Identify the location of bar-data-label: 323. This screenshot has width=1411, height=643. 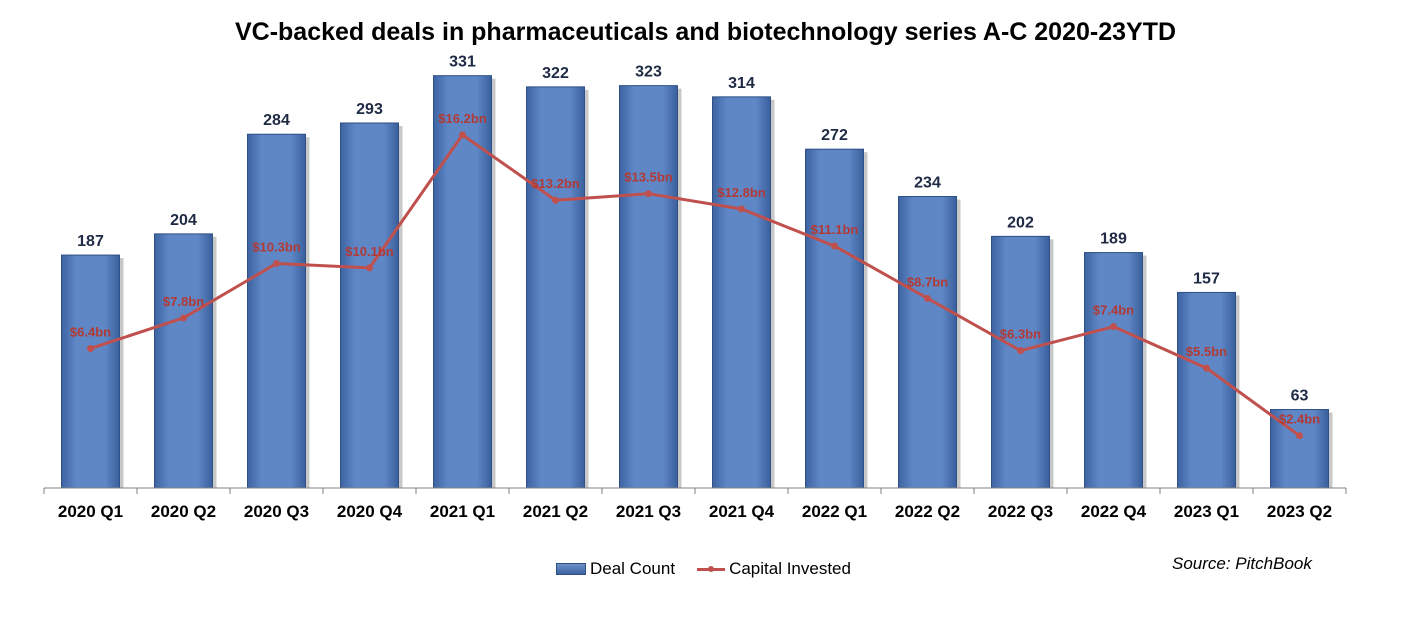
(648, 72).